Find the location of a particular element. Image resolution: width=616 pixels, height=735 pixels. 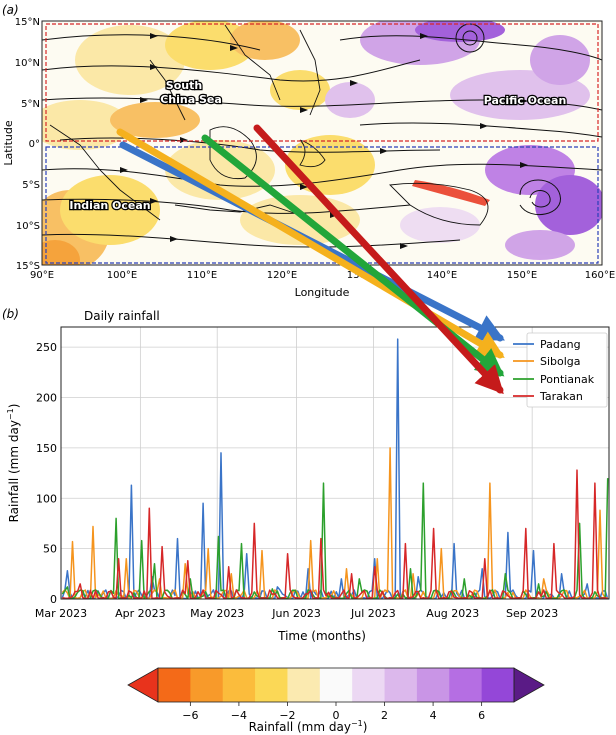

rain-y-tick: 50 is located at coordinates (50, 549).